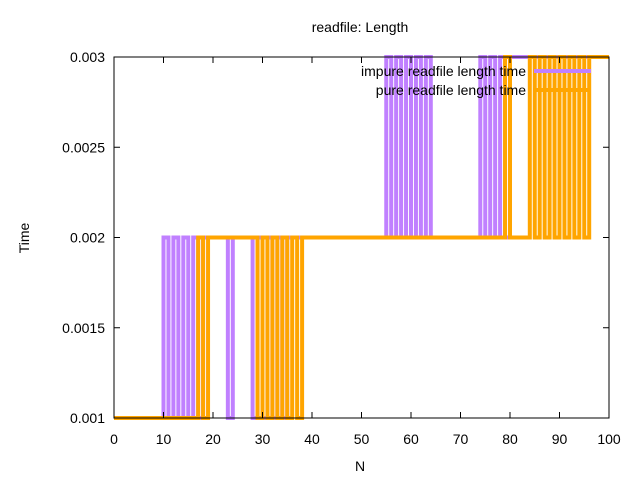  Describe the element at coordinates (213, 439) in the screenshot. I see `x-tick-label: 20` at that location.